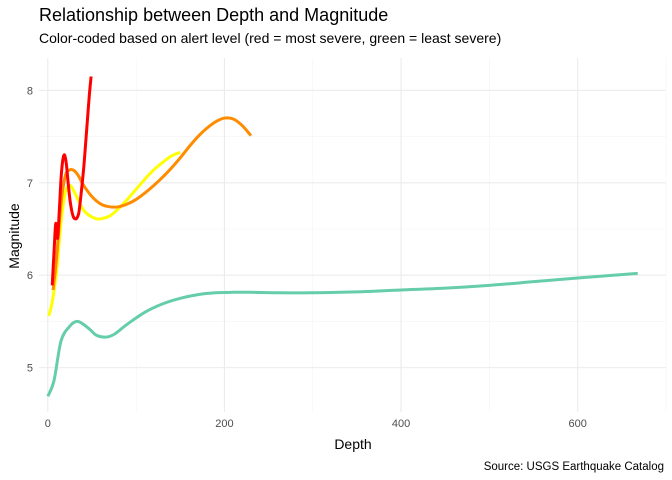 Image resolution: width=672 pixels, height=480 pixels. Describe the element at coordinates (30, 229) in the screenshot. I see `y-axis-ticks: 5 6 7 8` at that location.